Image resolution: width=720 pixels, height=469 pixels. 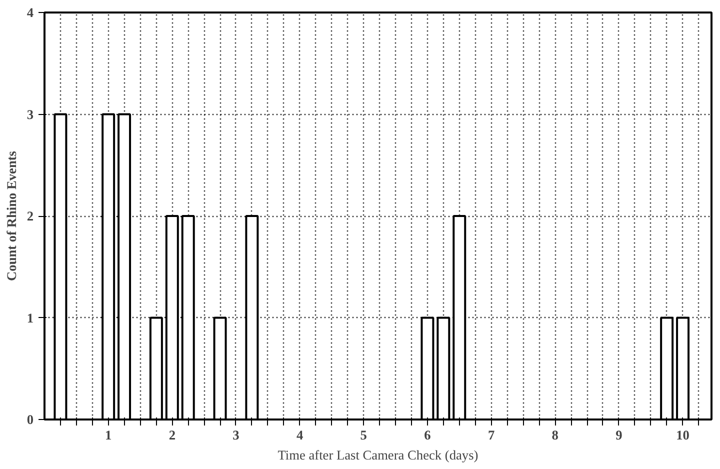 What do you see at coordinates (300, 435) in the screenshot?
I see `x-tick-label: 4` at bounding box center [300, 435].